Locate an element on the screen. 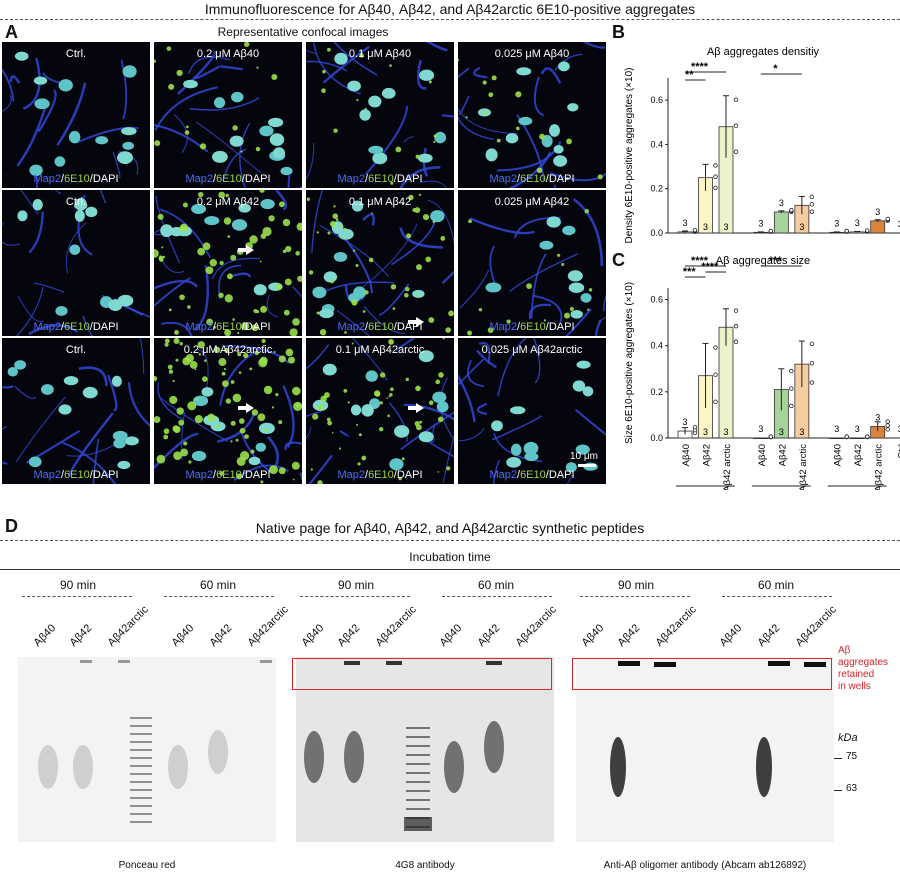 Image resolution: width=900 pixels, height=877 pixels. image-title: 0.2 μM Aβ42arctic is located at coordinates (228, 350).